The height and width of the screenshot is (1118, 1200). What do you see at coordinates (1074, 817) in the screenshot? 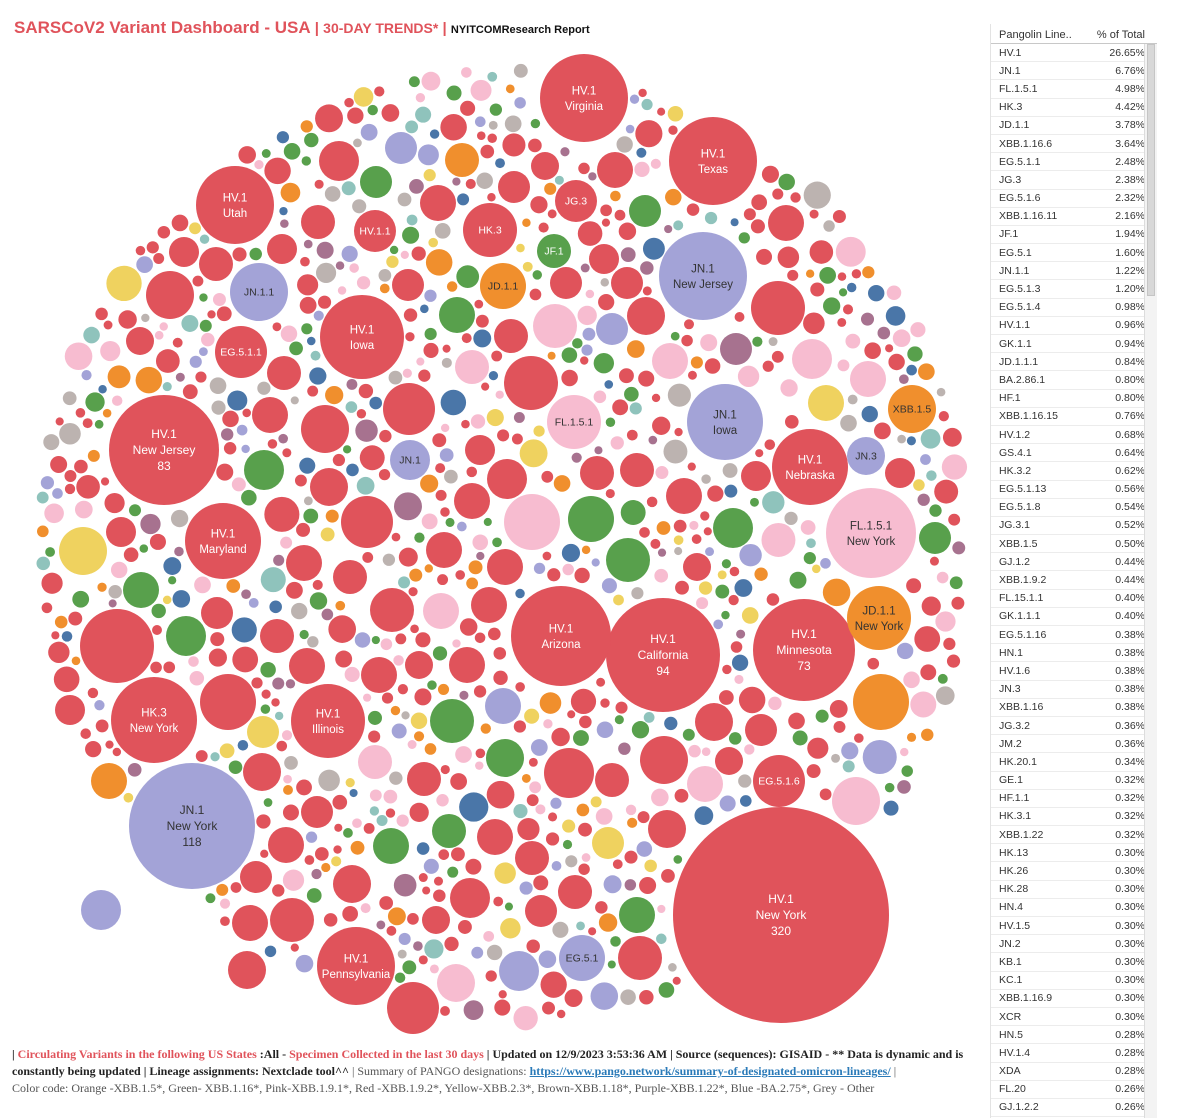
I see `table-row: HK.3.1 0.32%` at bounding box center [1074, 817].